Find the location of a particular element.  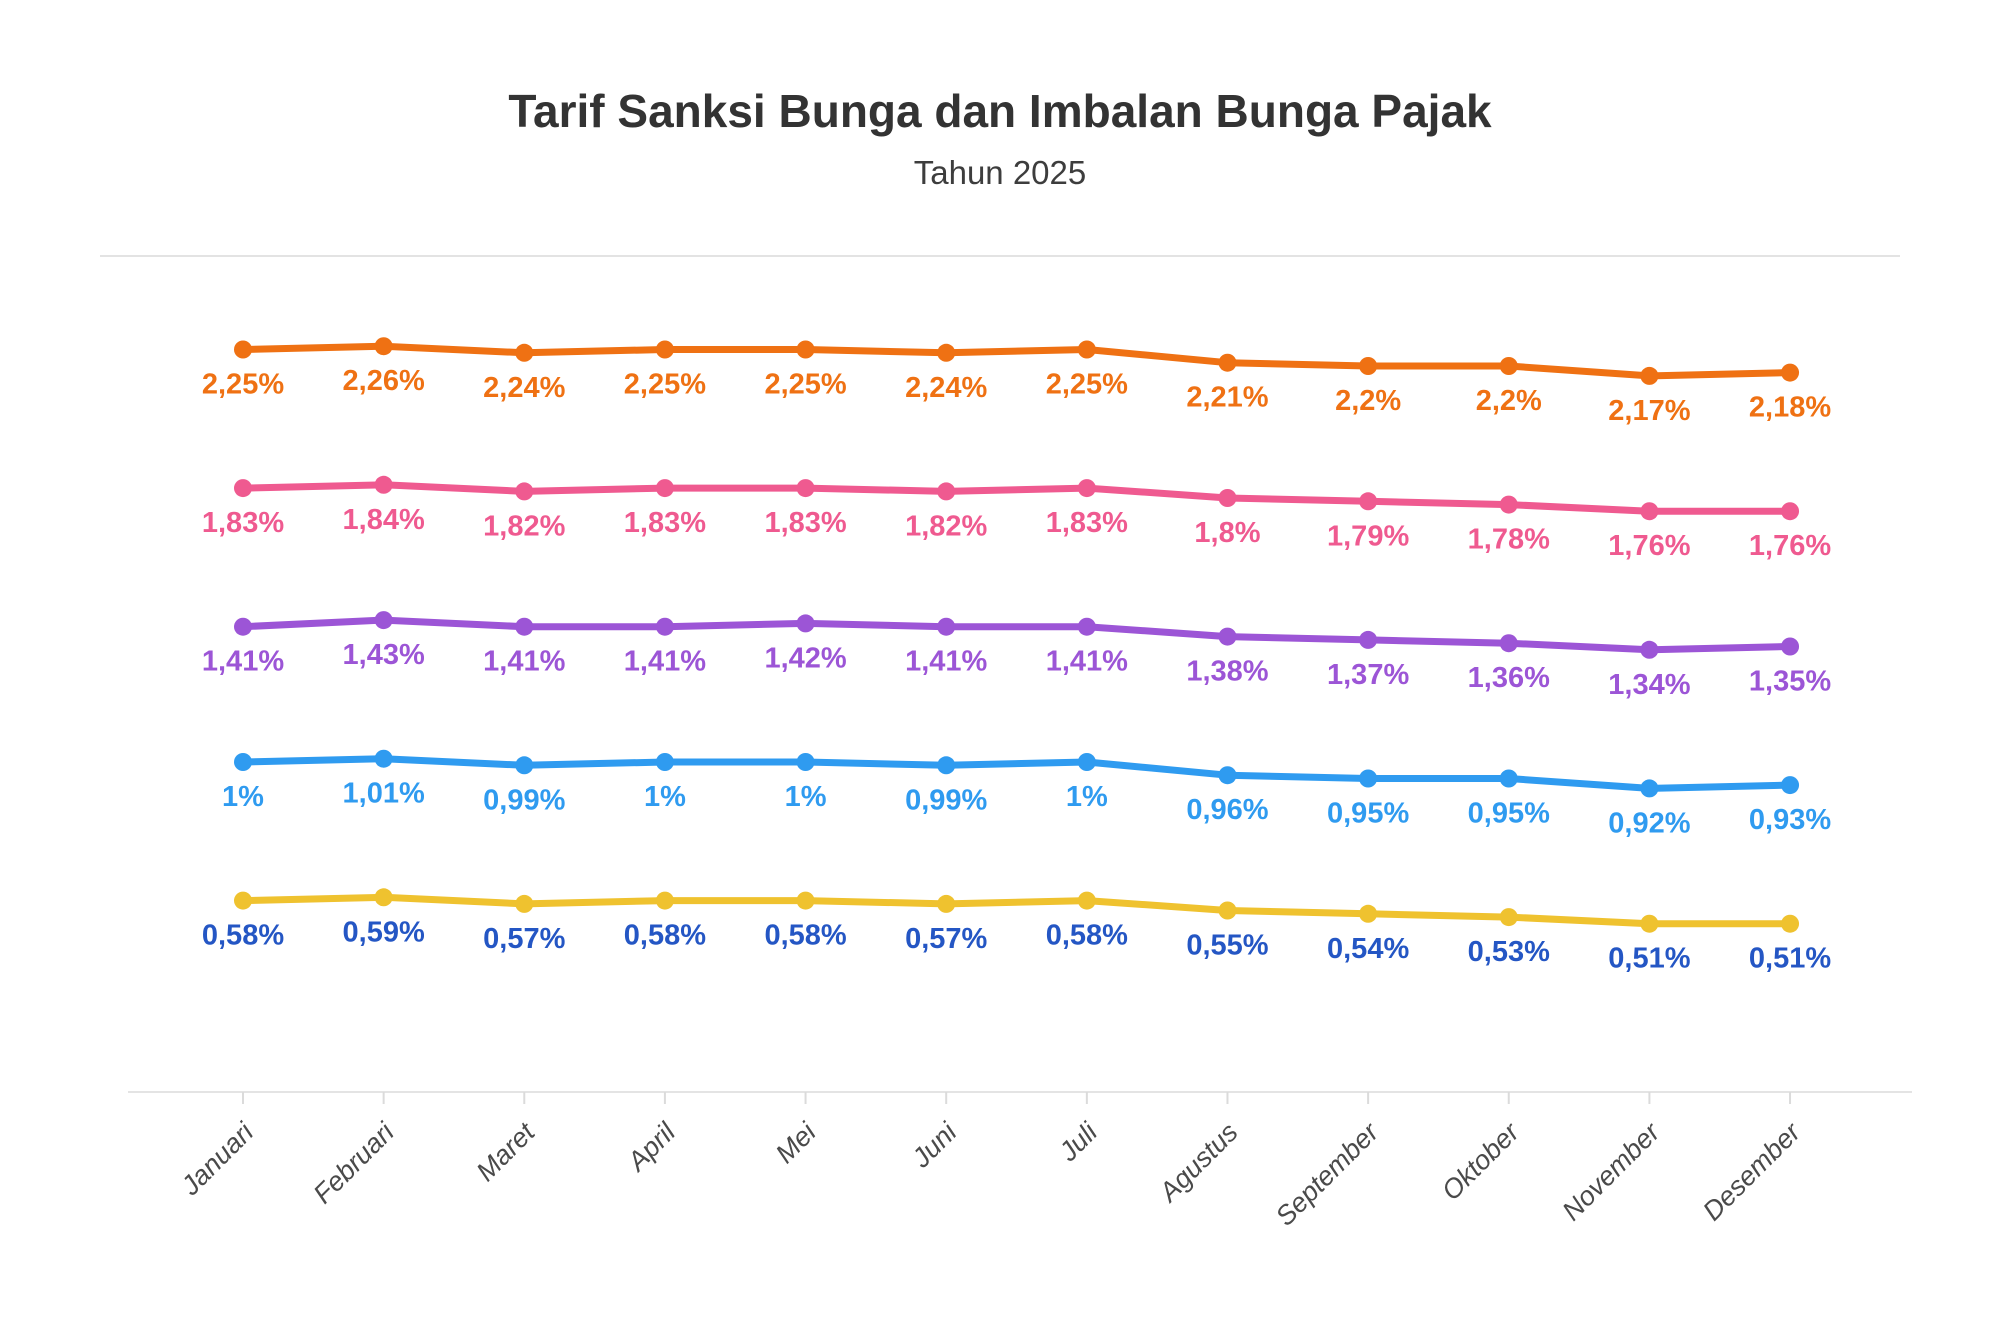

purple-line-data-label: 1,36% is located at coordinates (1509, 678).